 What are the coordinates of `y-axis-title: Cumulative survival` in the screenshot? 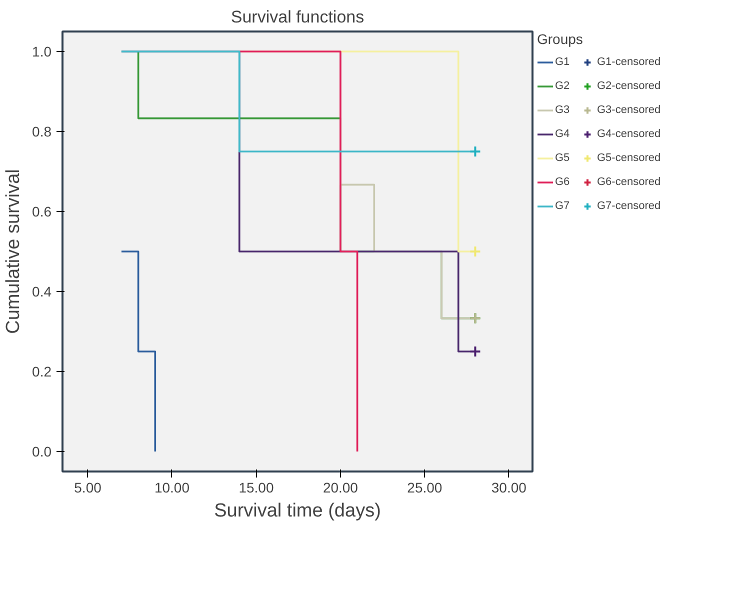 It's located at (13, 251).